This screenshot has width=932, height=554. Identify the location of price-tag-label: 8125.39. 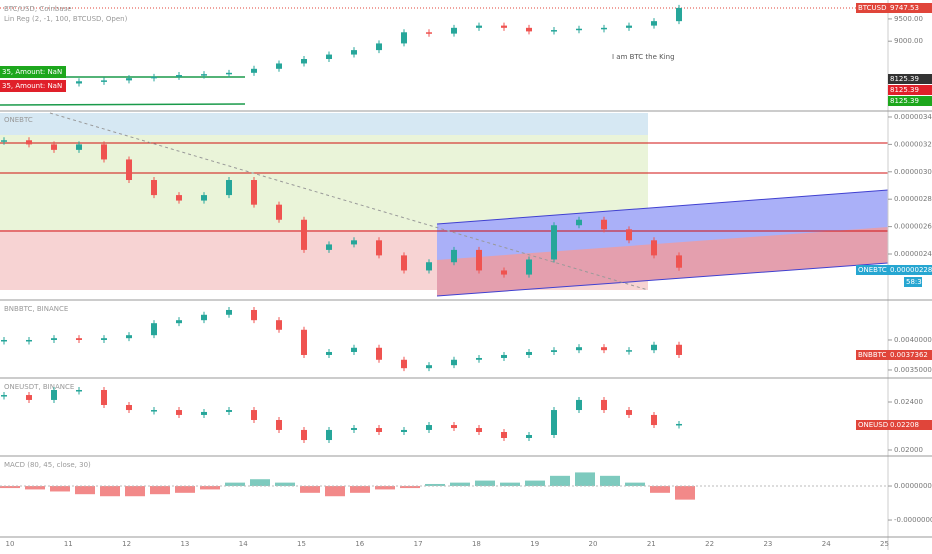
(904, 79).